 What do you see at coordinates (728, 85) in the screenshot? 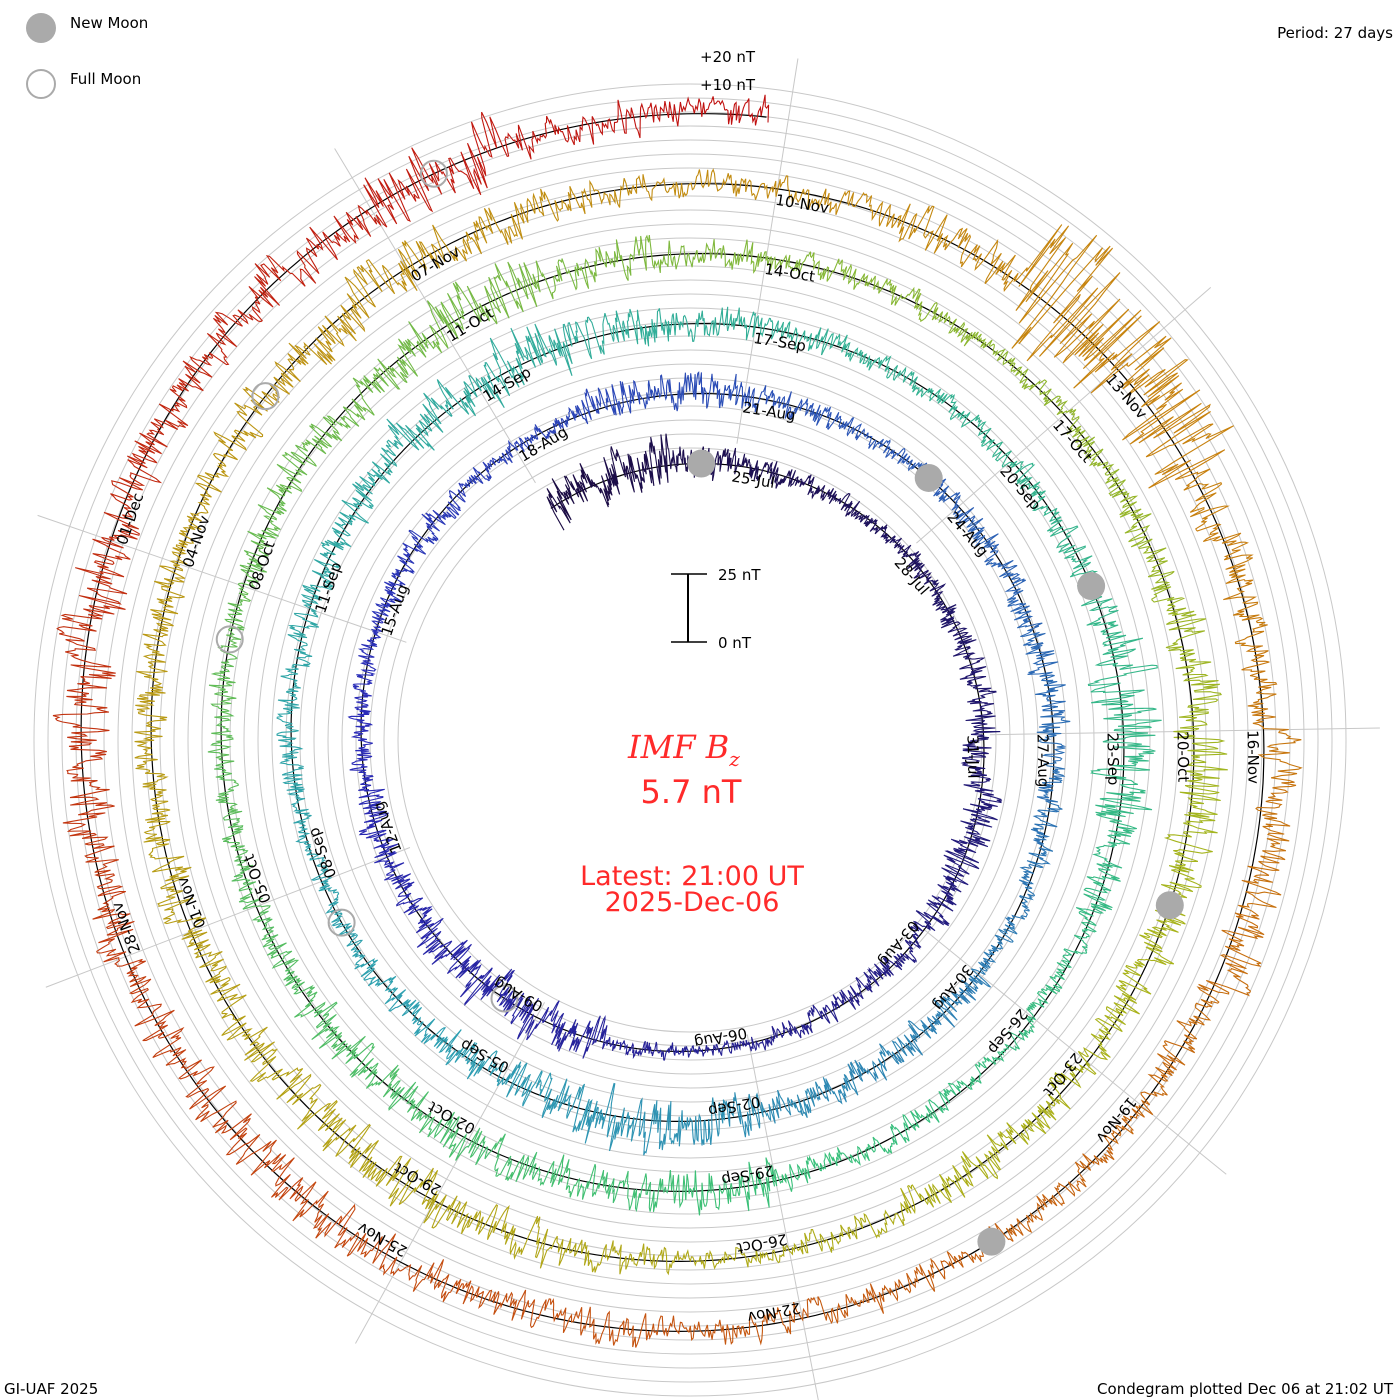
I see `axis-label-plus10: +10 nT` at bounding box center [728, 85].